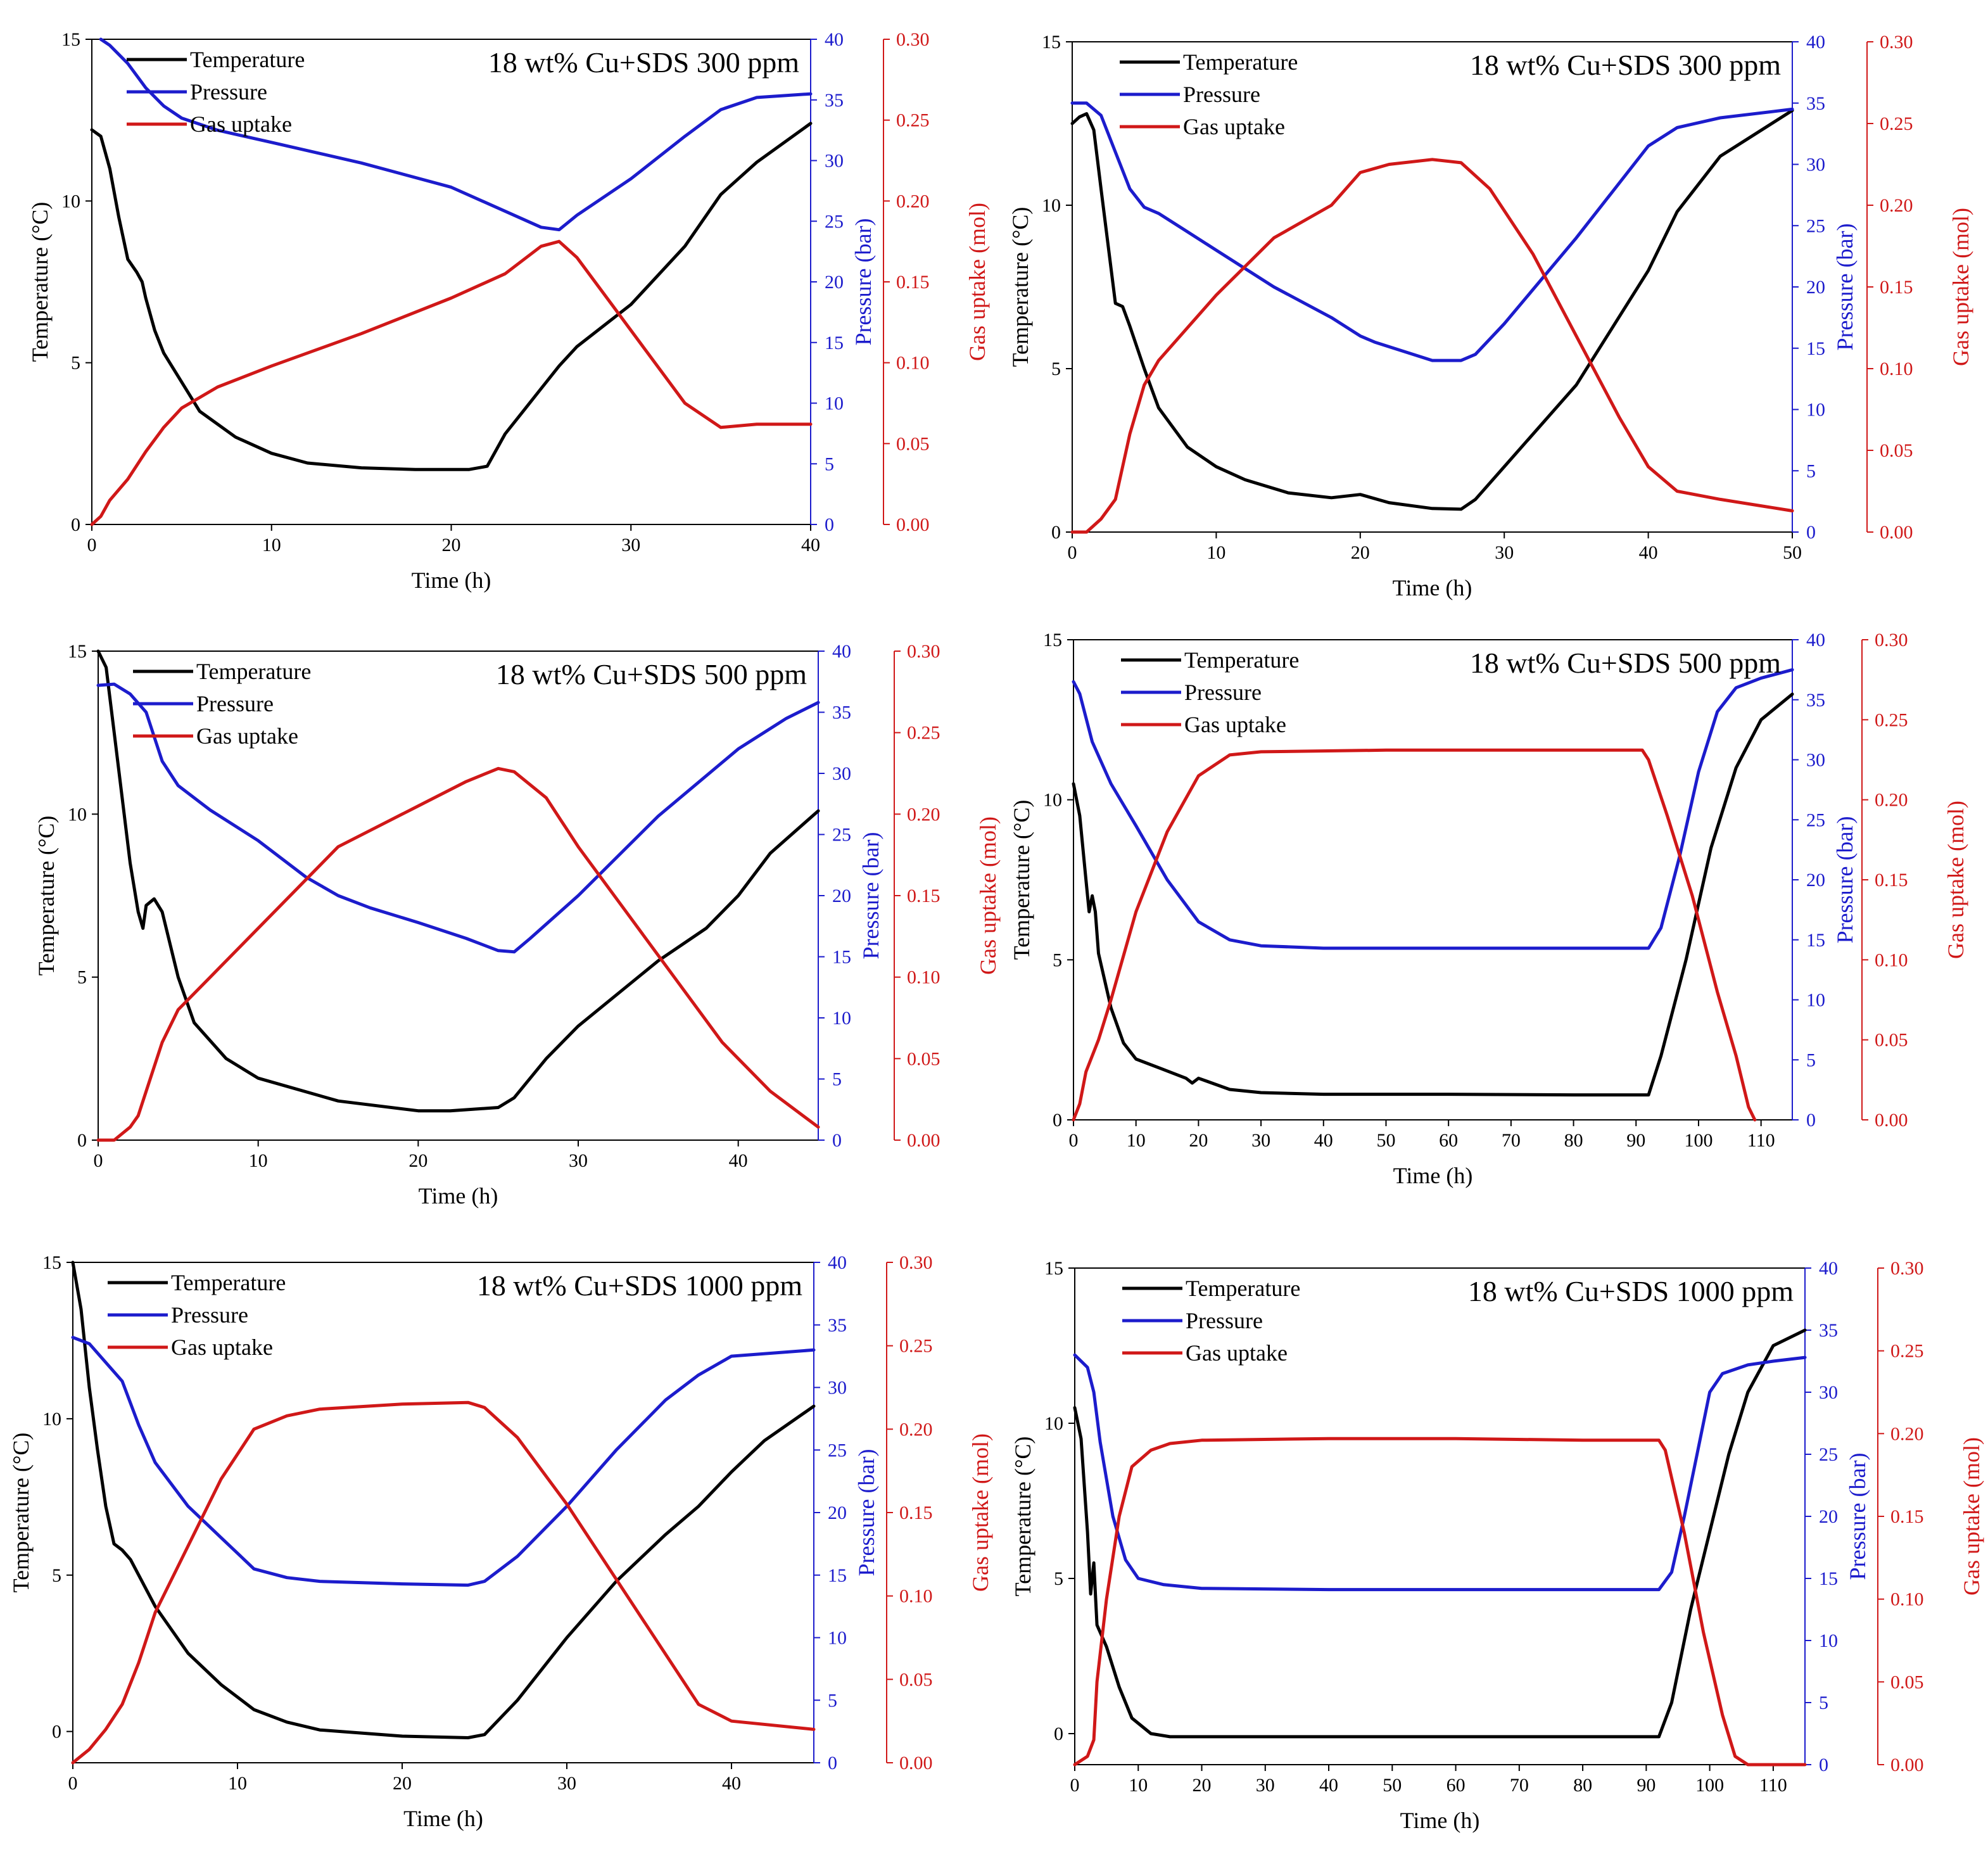  What do you see at coordinates (1793, 552) in the screenshot?
I see `x-tick-label: 50` at bounding box center [1793, 552].